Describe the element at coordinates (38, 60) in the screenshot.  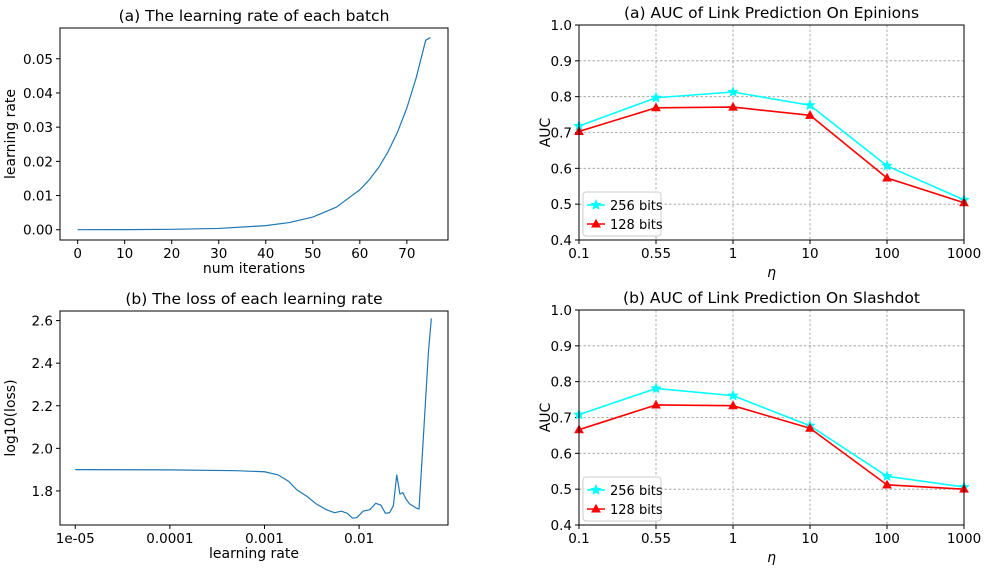
I see `y-tick-label: 0.05` at that location.